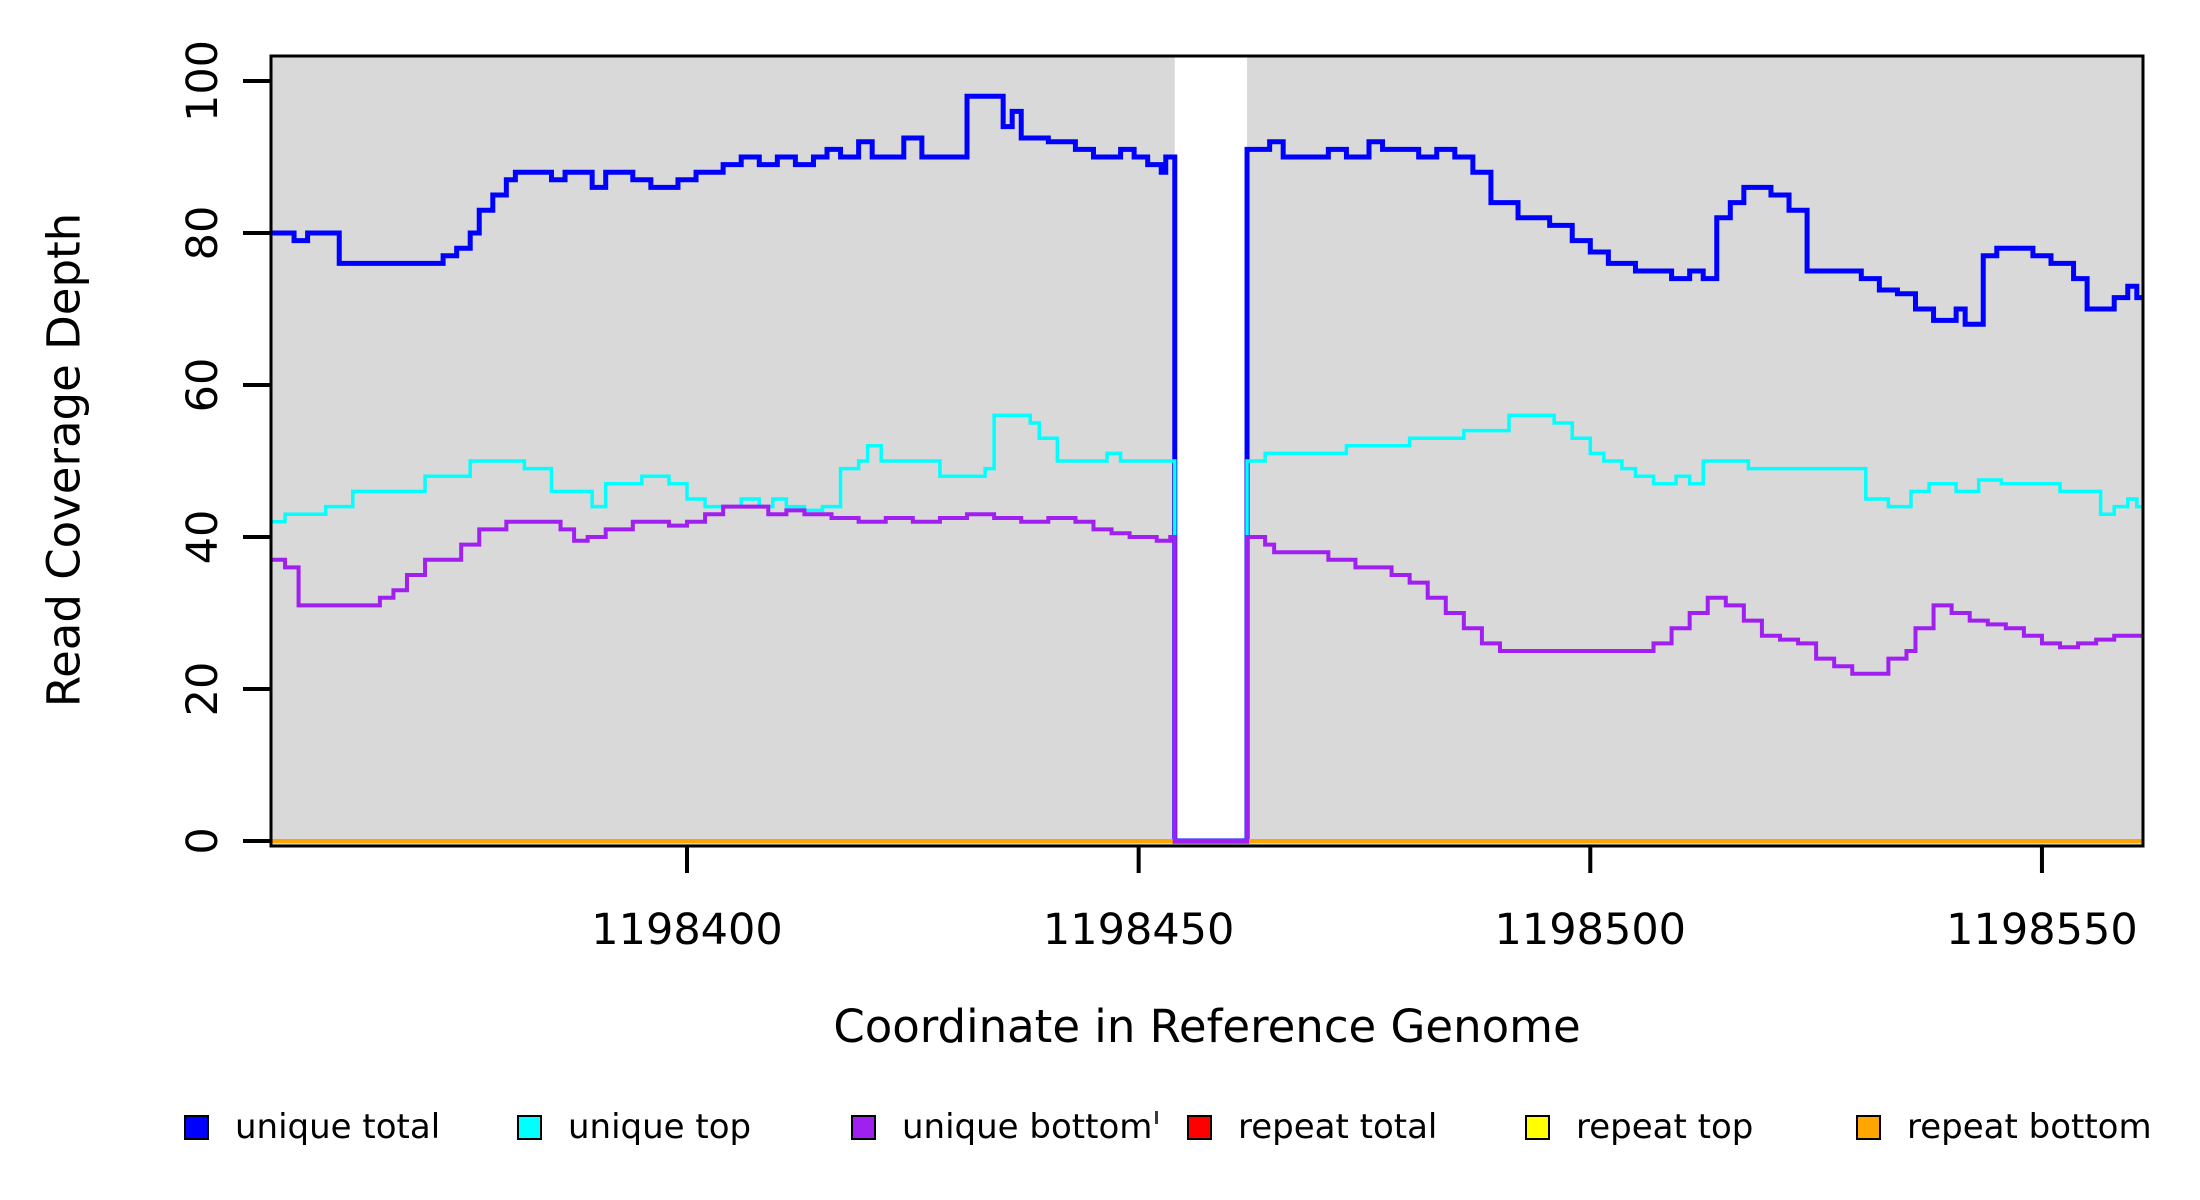  I want to click on y-tick-label: 20, so click(203, 689).